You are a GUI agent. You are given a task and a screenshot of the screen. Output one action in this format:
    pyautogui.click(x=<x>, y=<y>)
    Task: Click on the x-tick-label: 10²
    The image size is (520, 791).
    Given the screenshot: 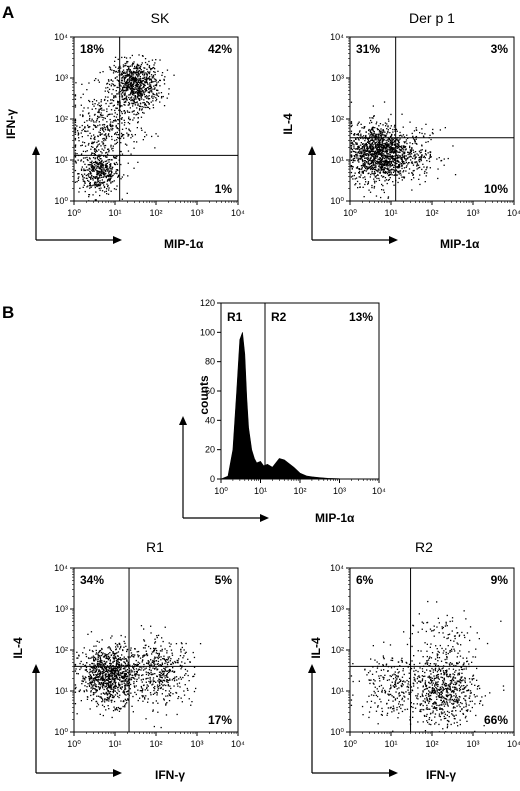 What is the action you would take?
    pyautogui.click(x=155, y=744)
    